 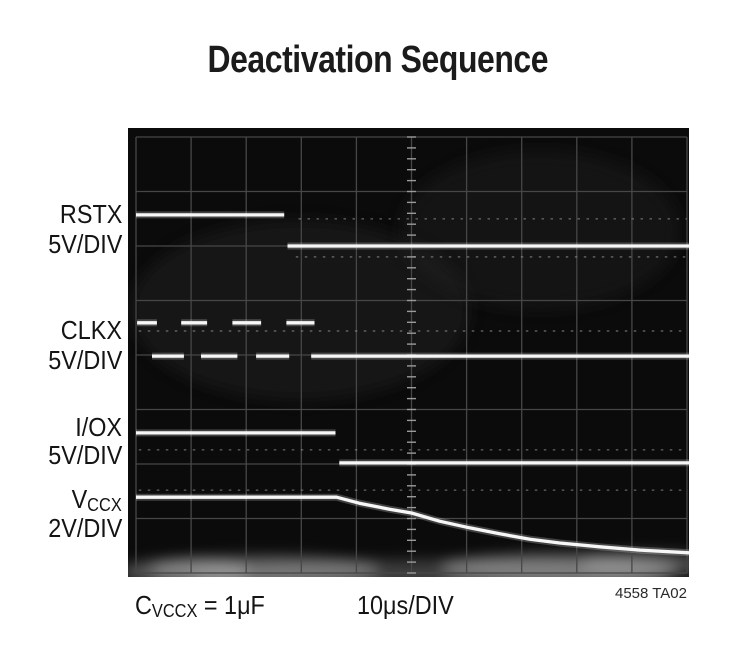 I want to click on trace-label-vccx: VCCX, so click(x=96, y=499).